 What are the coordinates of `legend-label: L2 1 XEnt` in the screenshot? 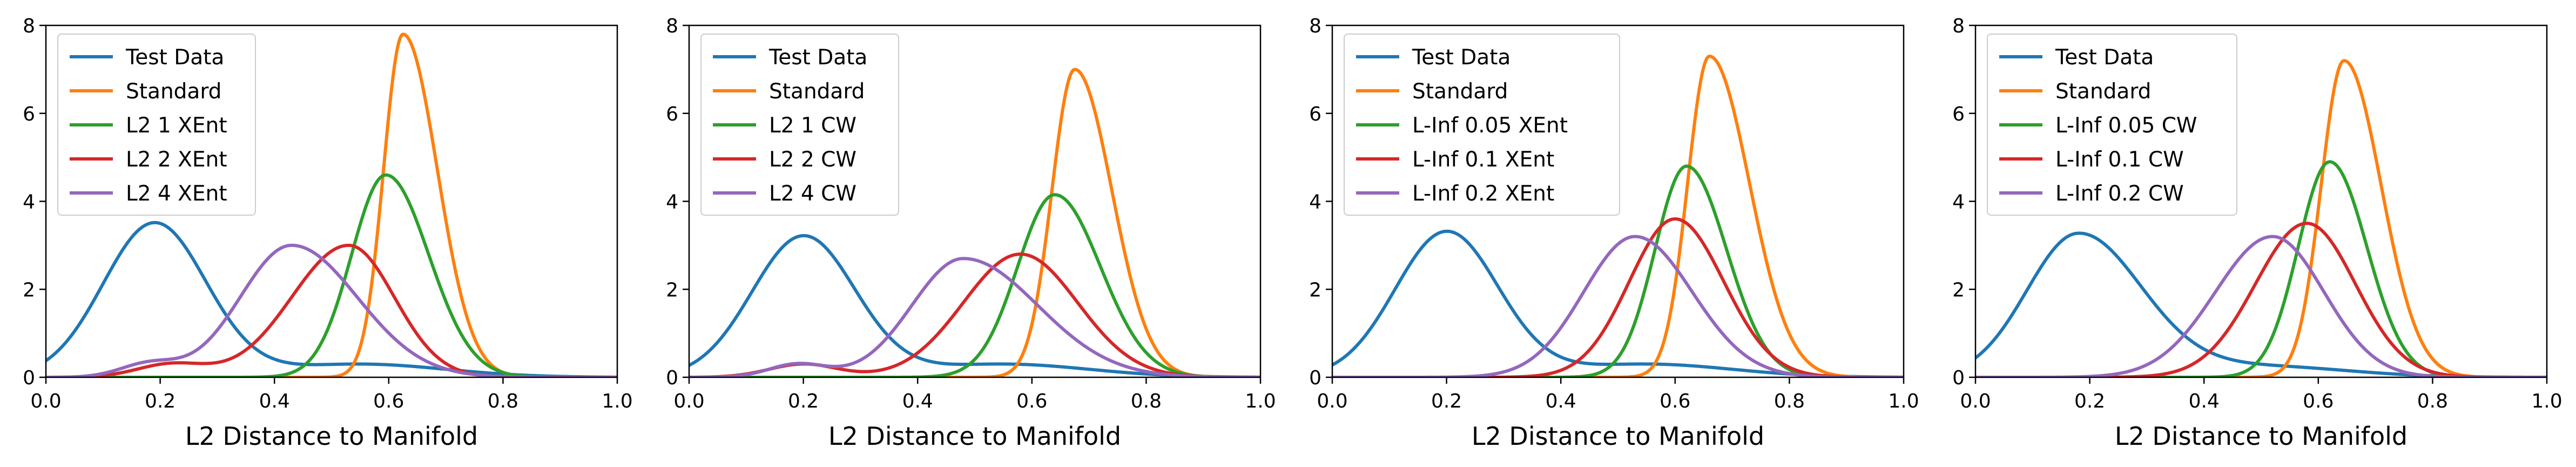 It's located at (176, 126).